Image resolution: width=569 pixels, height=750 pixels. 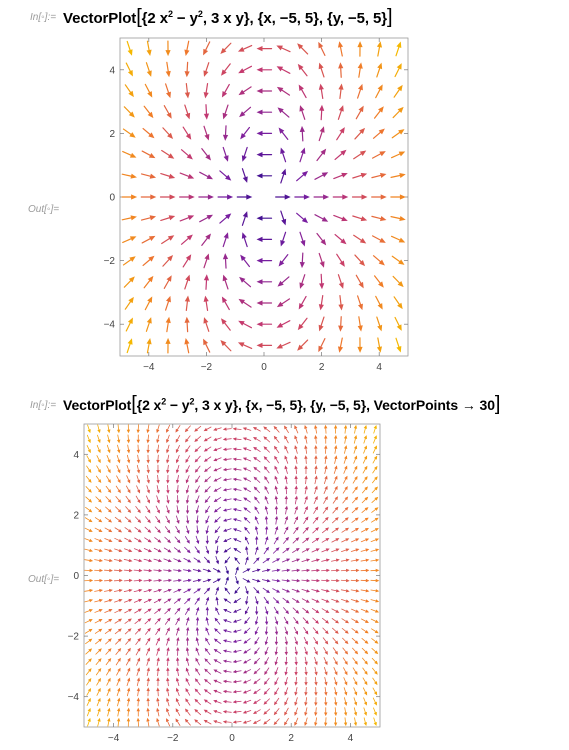 What do you see at coordinates (112, 134) in the screenshot?
I see `y-tick-label: 2` at bounding box center [112, 134].